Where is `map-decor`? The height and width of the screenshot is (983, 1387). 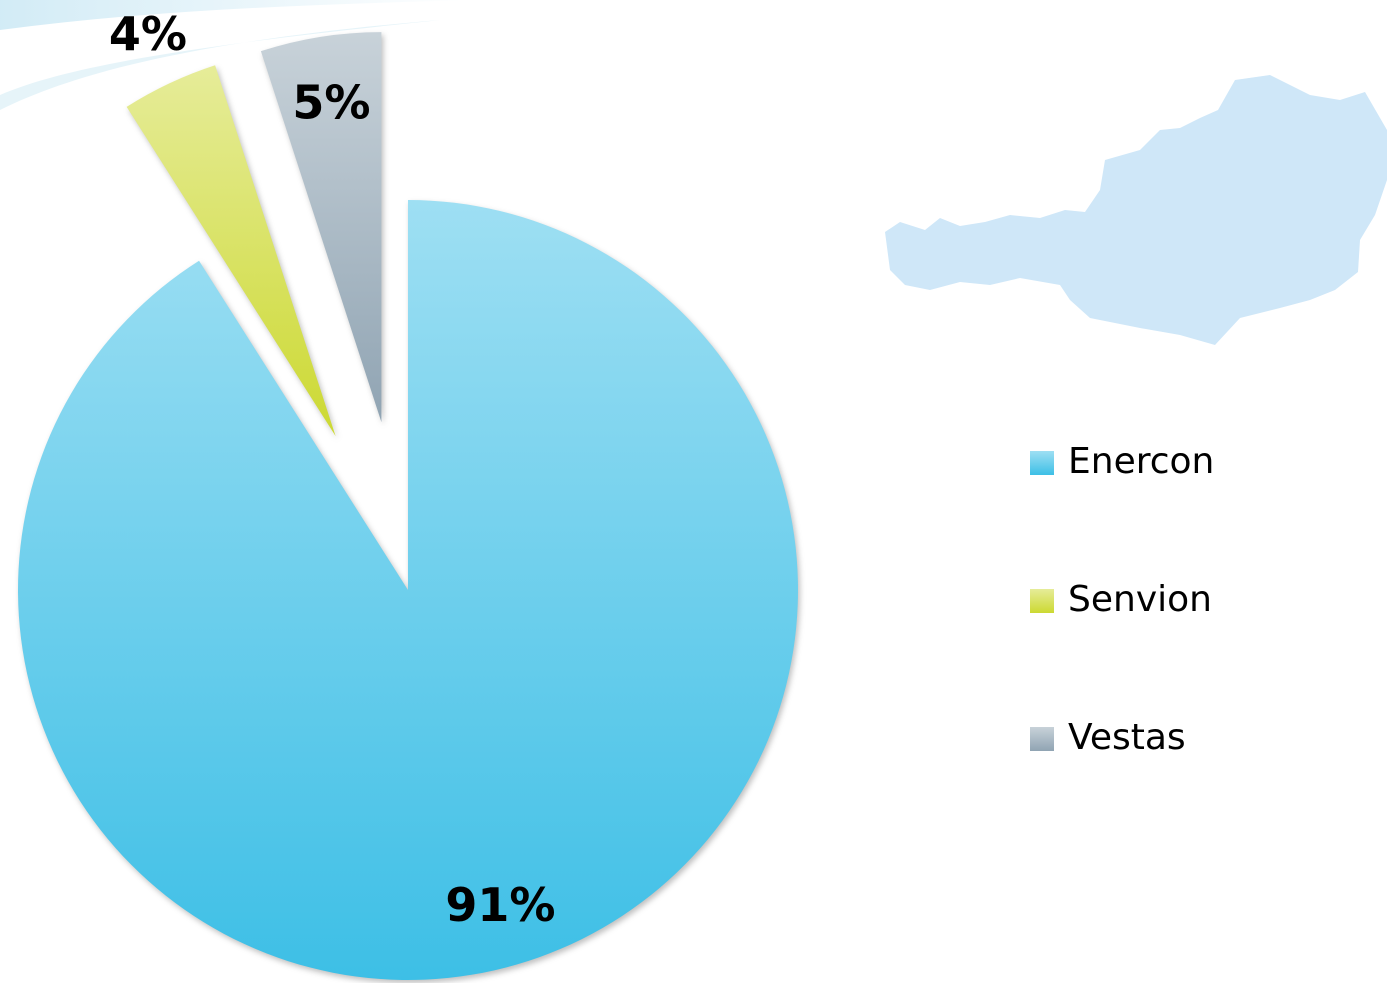 map-decor is located at coordinates (1136, 210).